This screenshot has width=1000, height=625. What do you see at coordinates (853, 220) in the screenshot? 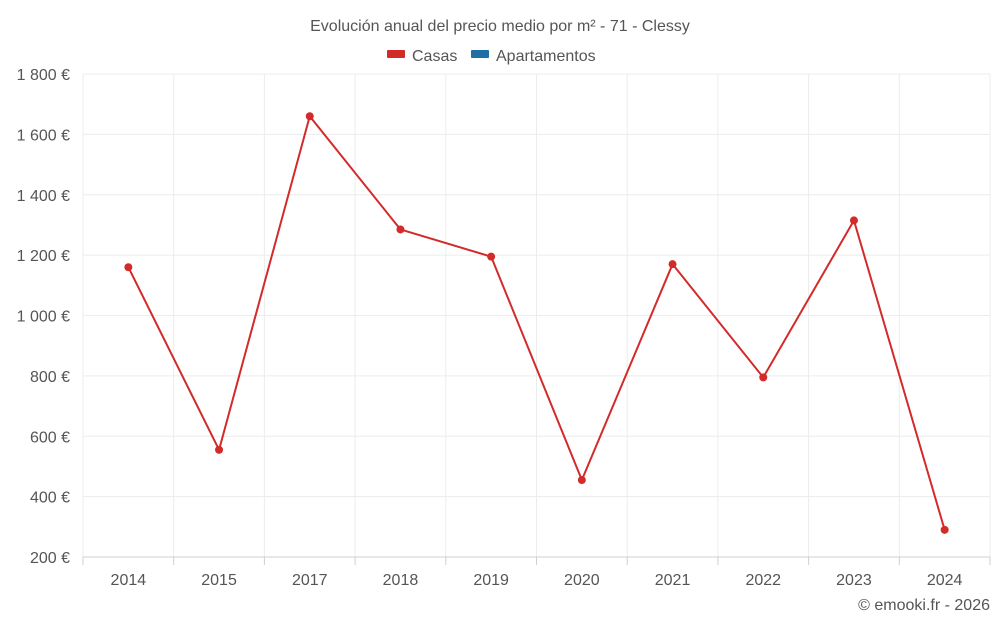
I see `data-point-2023` at bounding box center [853, 220].